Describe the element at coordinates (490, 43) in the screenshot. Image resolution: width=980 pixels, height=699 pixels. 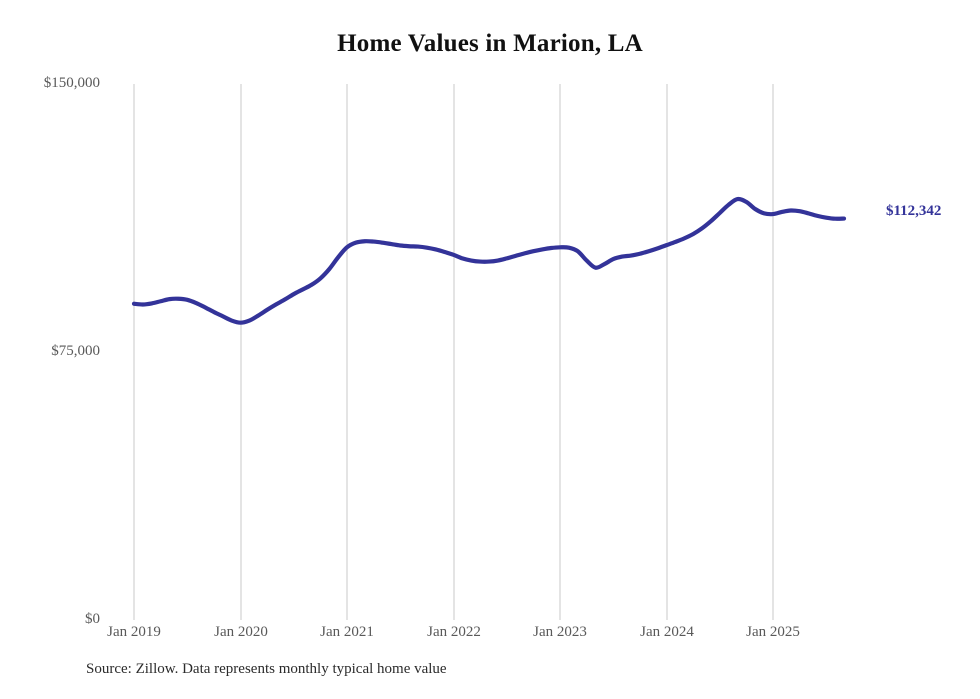
I see `chart-title: Home Values in Marion, LA` at that location.